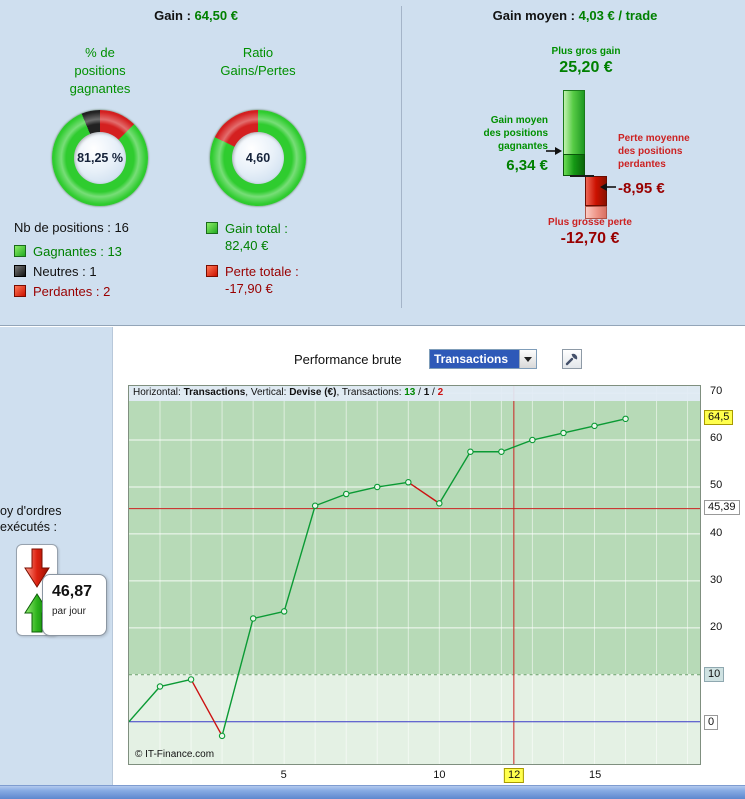 Image resolution: width=745 pixels, height=799 pixels. Describe the element at coordinates (401, 157) in the screenshot. I see `panel-divider` at that location.